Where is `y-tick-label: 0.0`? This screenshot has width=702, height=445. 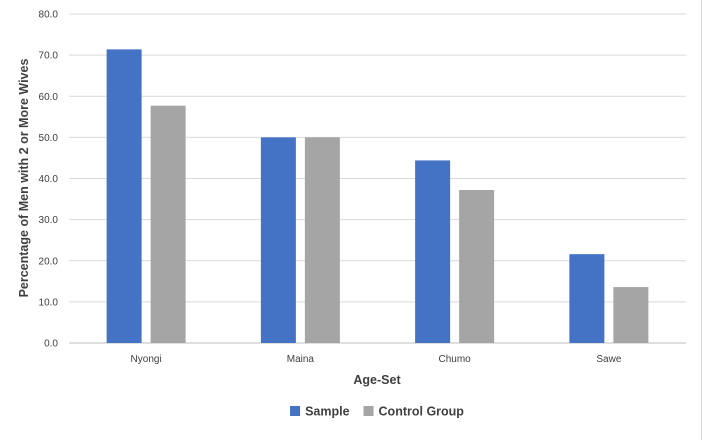
y-tick-label: 0.0 is located at coordinates (51, 344).